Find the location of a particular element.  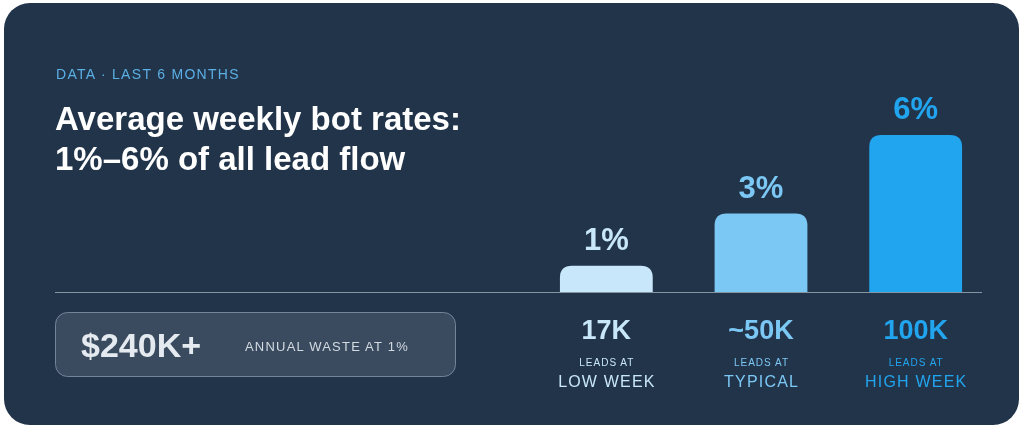

text: DATA · LAST 6 MONTHS is located at coordinates (148, 74).